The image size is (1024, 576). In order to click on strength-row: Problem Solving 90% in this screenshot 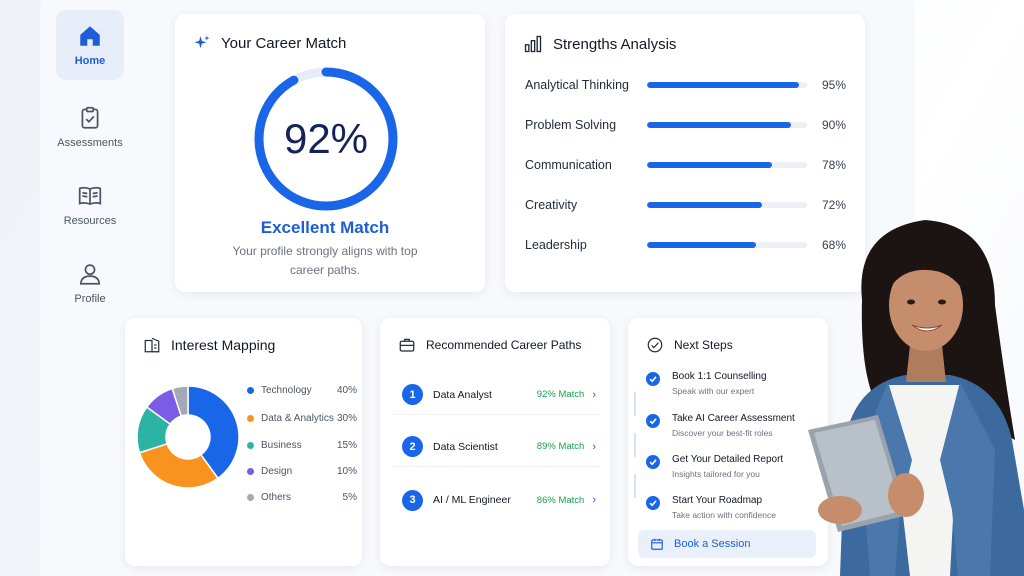, I will do `click(690, 125)`.